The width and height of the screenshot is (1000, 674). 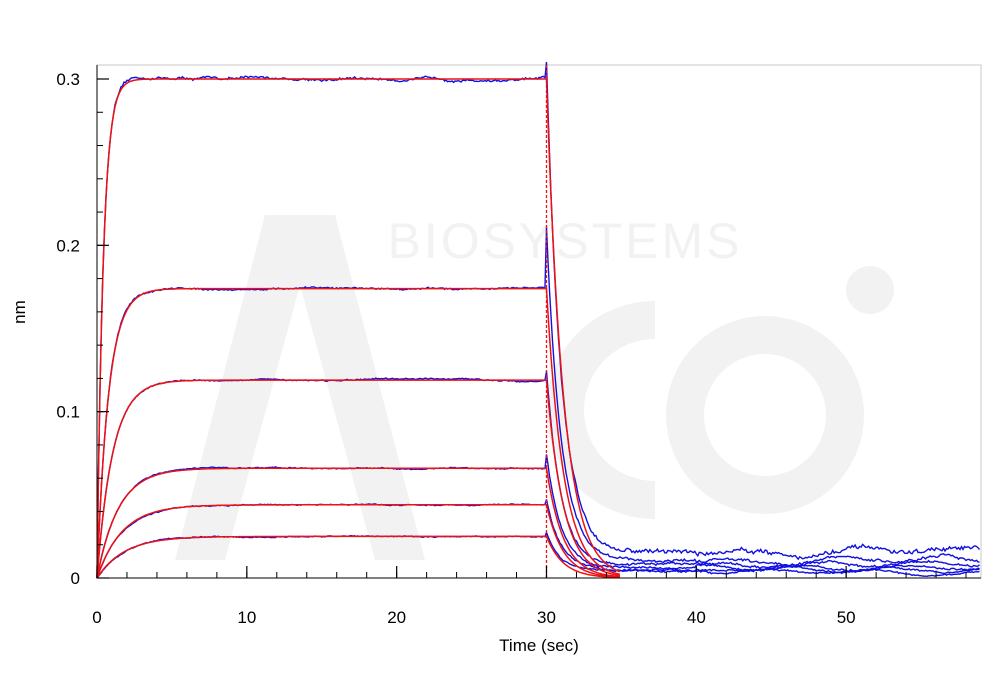 What do you see at coordinates (300, 387) in the screenshot?
I see `watermark-logo-a` at bounding box center [300, 387].